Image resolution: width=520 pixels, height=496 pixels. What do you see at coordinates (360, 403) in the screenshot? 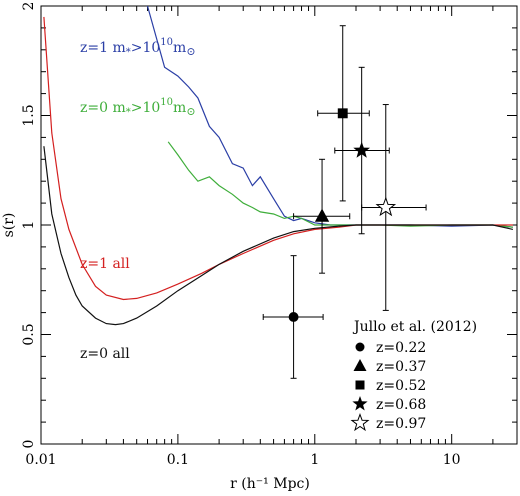
I see `legend-marker-star` at bounding box center [360, 403].